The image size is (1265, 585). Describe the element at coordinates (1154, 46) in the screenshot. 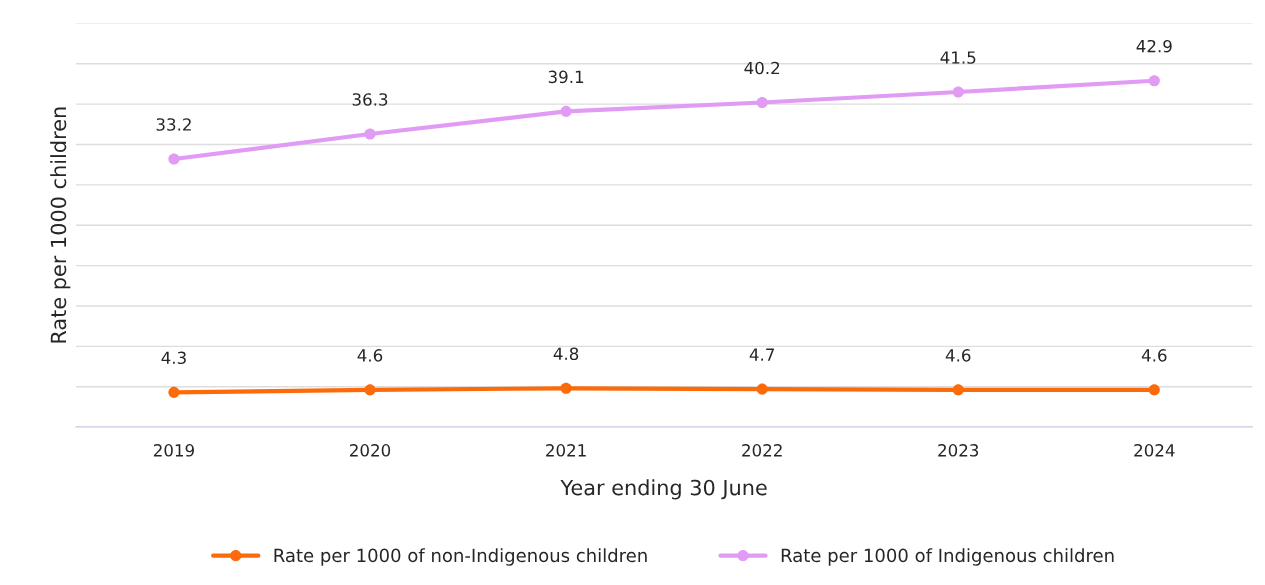

I see `data-label: 42.9` at that location.